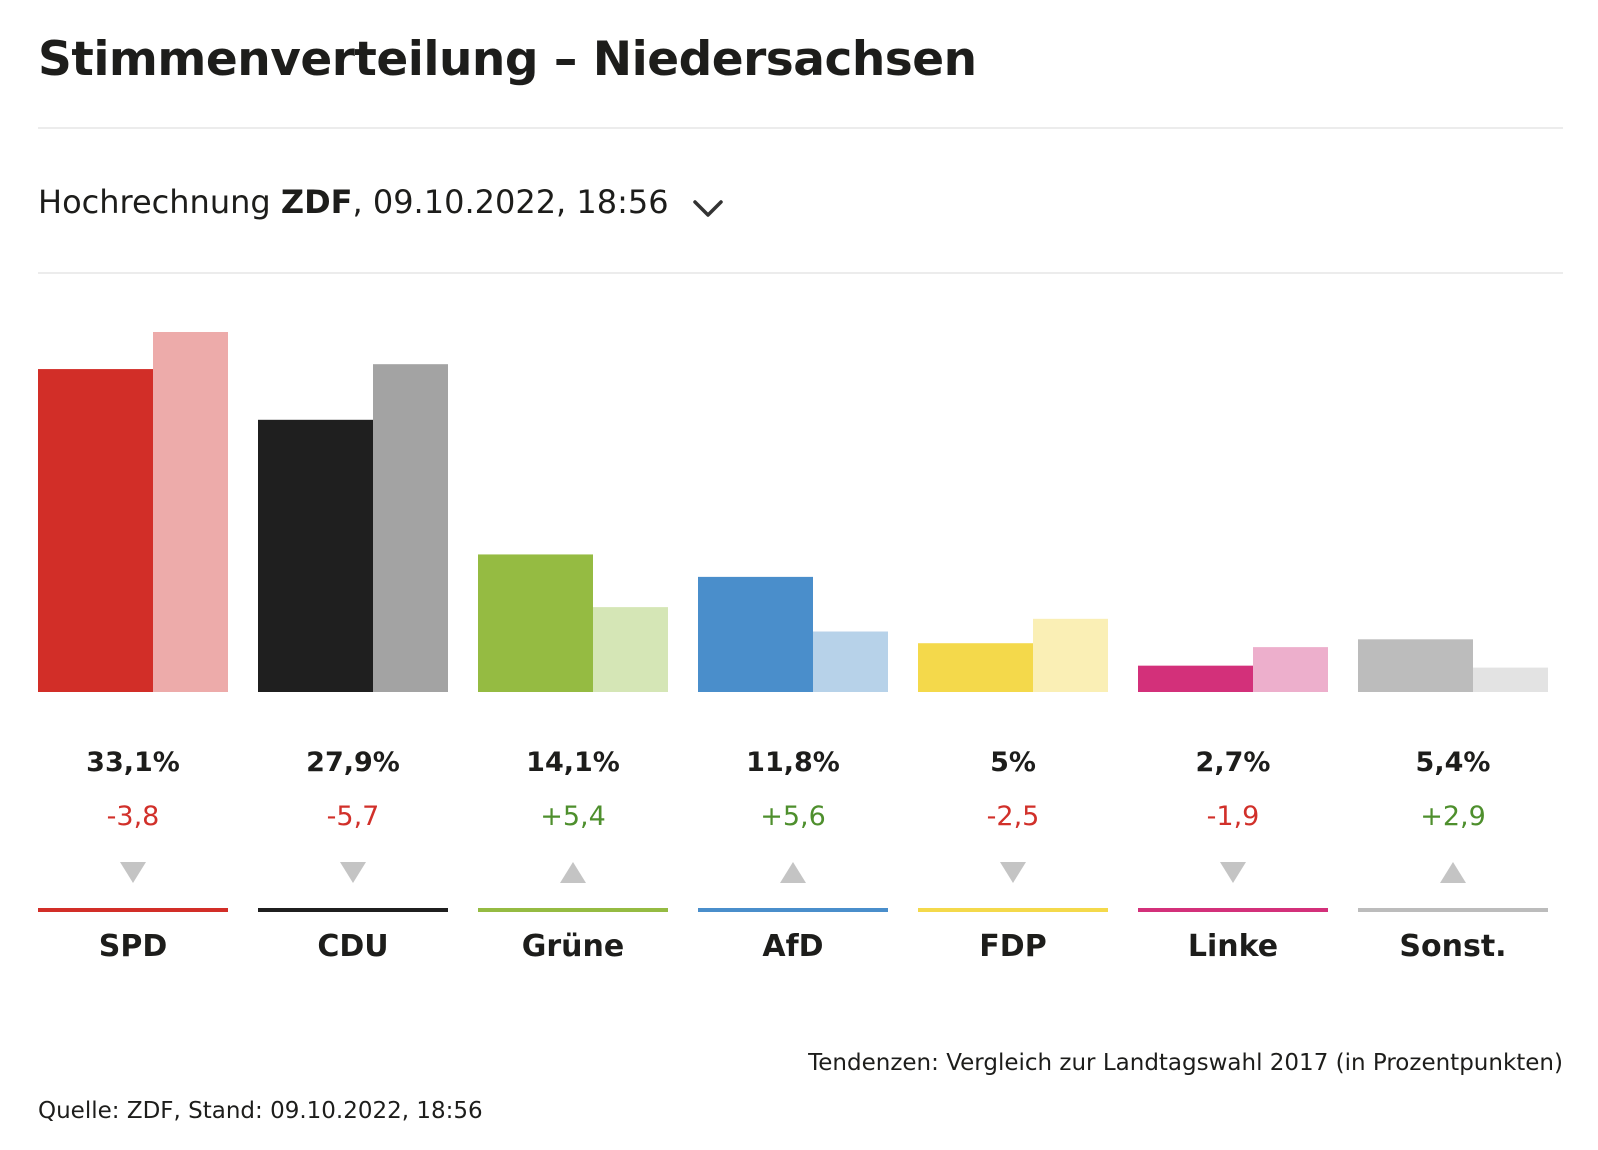 This screenshot has height=1150, width=1598. Describe the element at coordinates (1013, 910) in the screenshot. I see `party-line-fdp` at that location.